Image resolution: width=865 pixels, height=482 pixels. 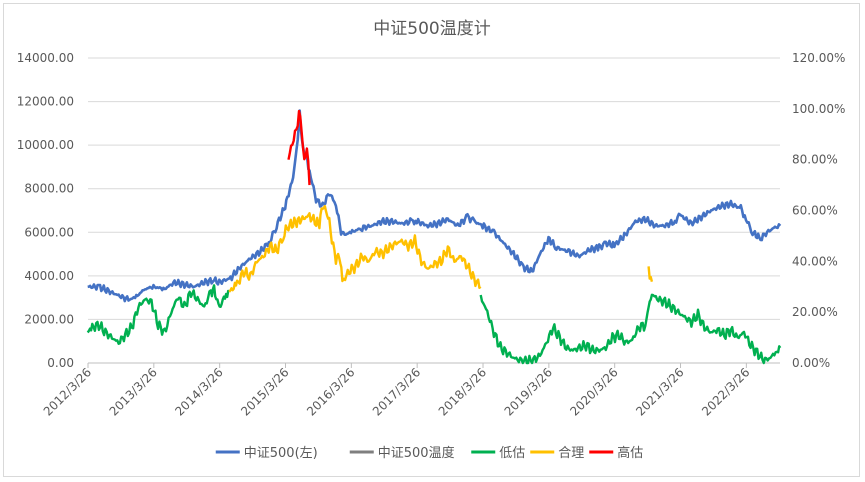 I want to click on x-tick-label: 2020/3/26, so click(x=593, y=391).